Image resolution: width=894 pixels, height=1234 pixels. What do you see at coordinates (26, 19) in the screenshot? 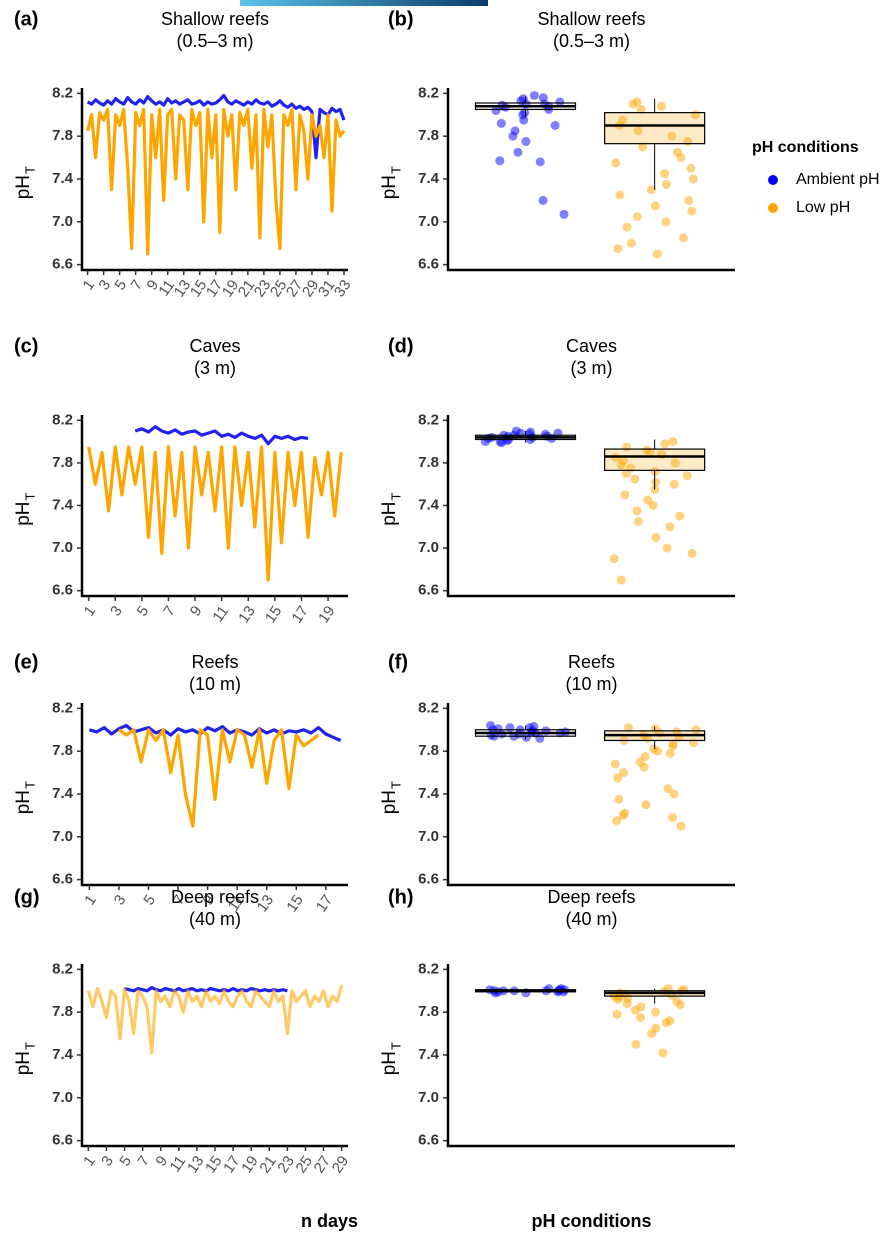
I see `panel-label: (a)` at bounding box center [26, 19].